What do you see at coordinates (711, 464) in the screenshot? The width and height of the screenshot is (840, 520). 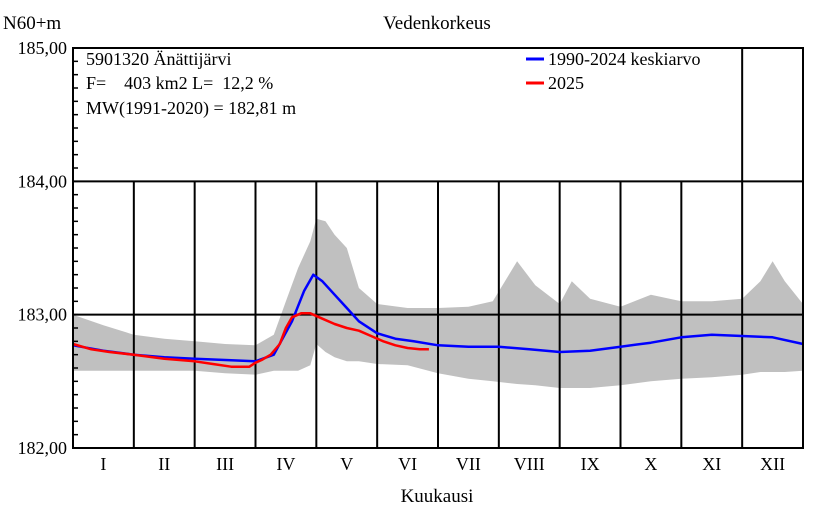 I see `x-tick-label: XI` at bounding box center [711, 464].